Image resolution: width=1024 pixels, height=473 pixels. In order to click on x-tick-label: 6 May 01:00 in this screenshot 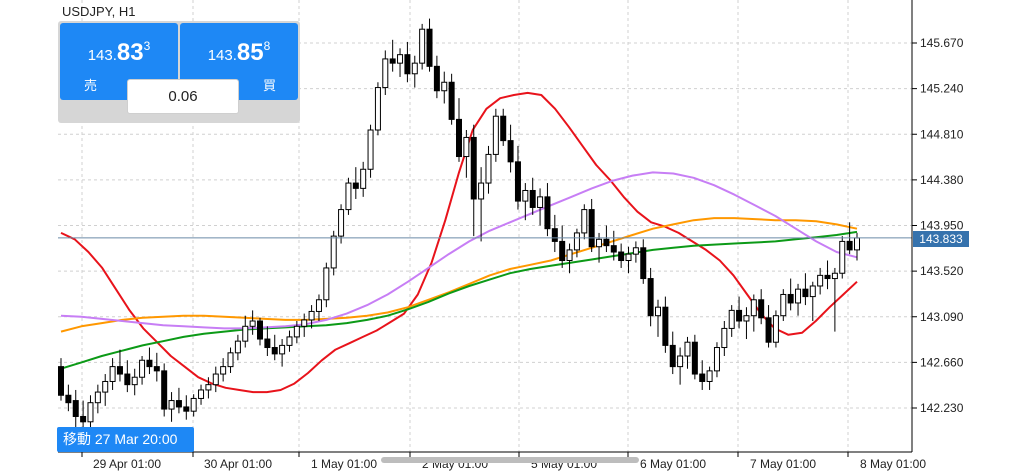, I will do `click(673, 464)`.